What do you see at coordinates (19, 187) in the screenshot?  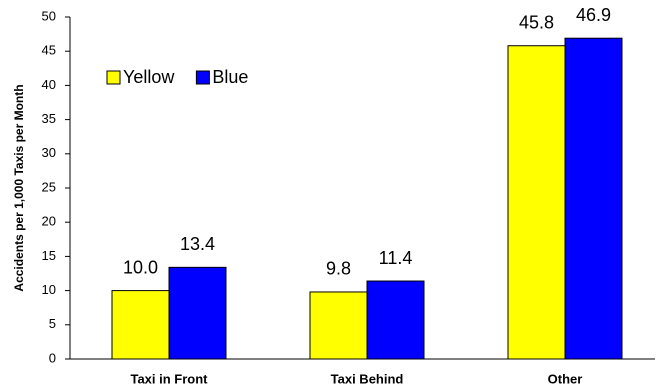 I see `y-axis-label: Accidents per 1,000 Taxis per Month` at bounding box center [19, 187].